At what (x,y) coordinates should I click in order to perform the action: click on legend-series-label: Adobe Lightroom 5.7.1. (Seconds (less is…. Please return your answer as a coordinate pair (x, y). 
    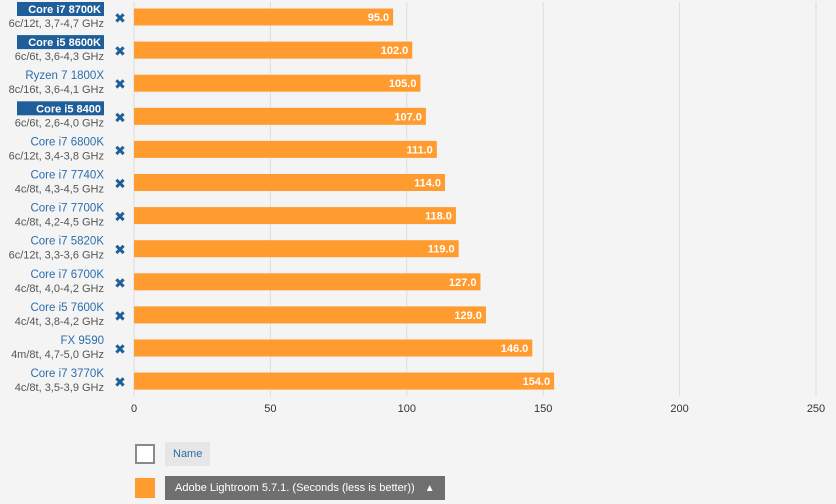
    Looking at the image, I should click on (295, 488).